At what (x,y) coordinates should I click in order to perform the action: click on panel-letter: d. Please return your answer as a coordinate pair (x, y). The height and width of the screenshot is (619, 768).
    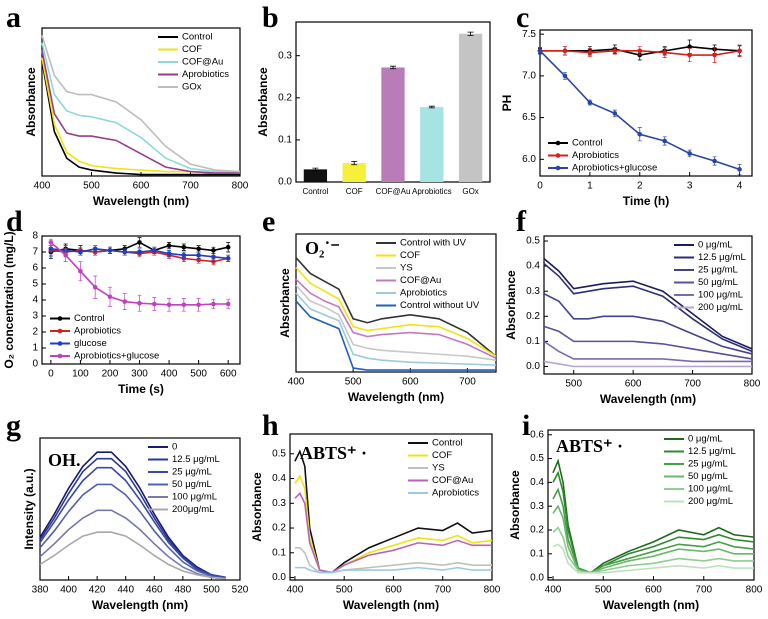
    Looking at the image, I should click on (14, 221).